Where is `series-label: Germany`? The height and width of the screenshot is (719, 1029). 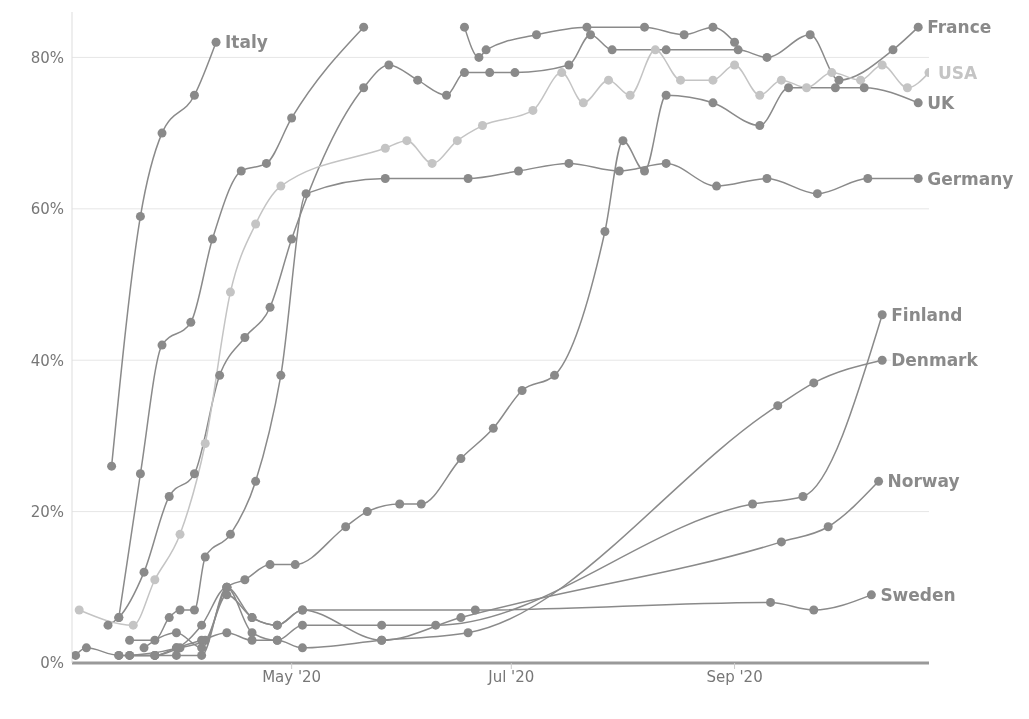
series-label: Germany is located at coordinates (970, 178).